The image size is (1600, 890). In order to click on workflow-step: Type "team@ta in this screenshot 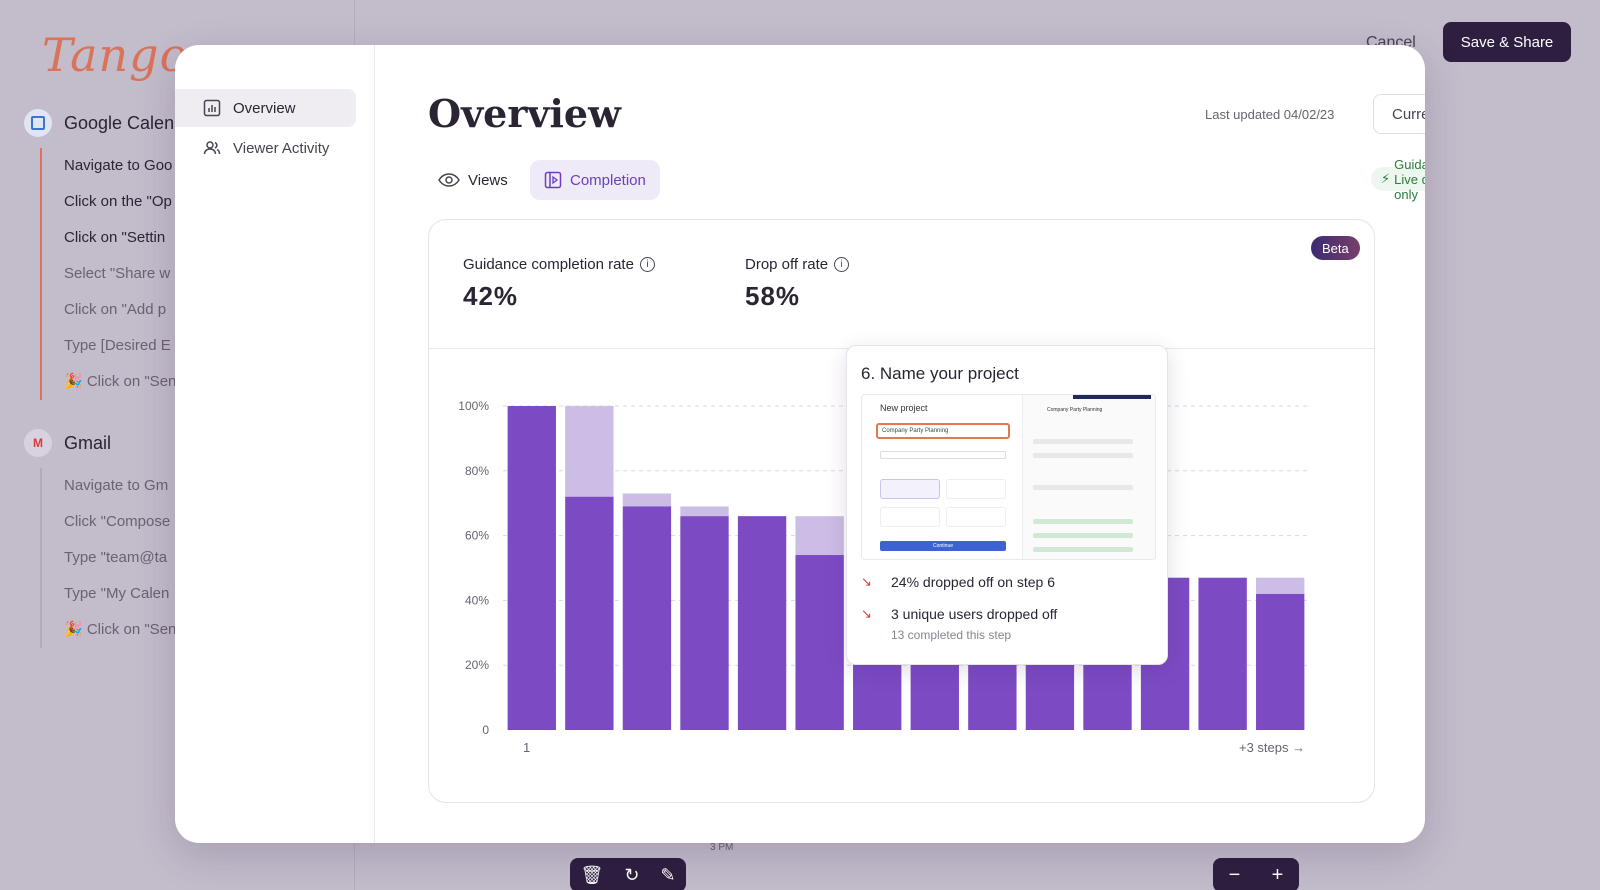, I will do `click(116, 557)`.